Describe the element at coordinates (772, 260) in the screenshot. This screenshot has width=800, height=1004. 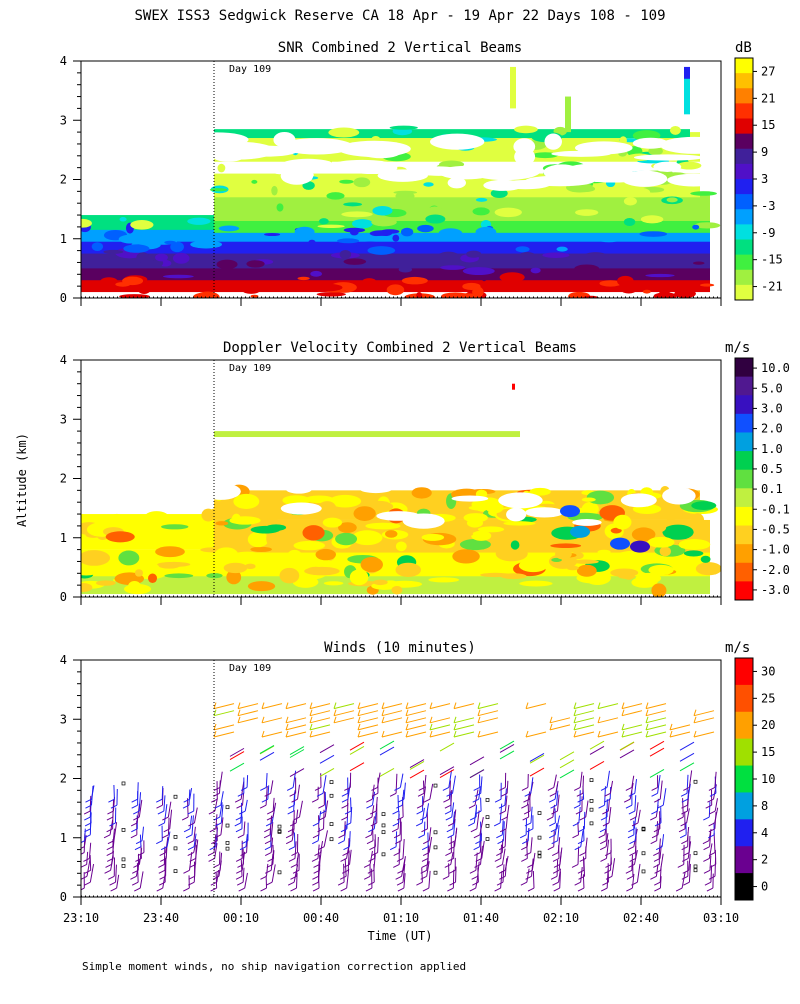
I see `colorbar-label: -15` at that location.